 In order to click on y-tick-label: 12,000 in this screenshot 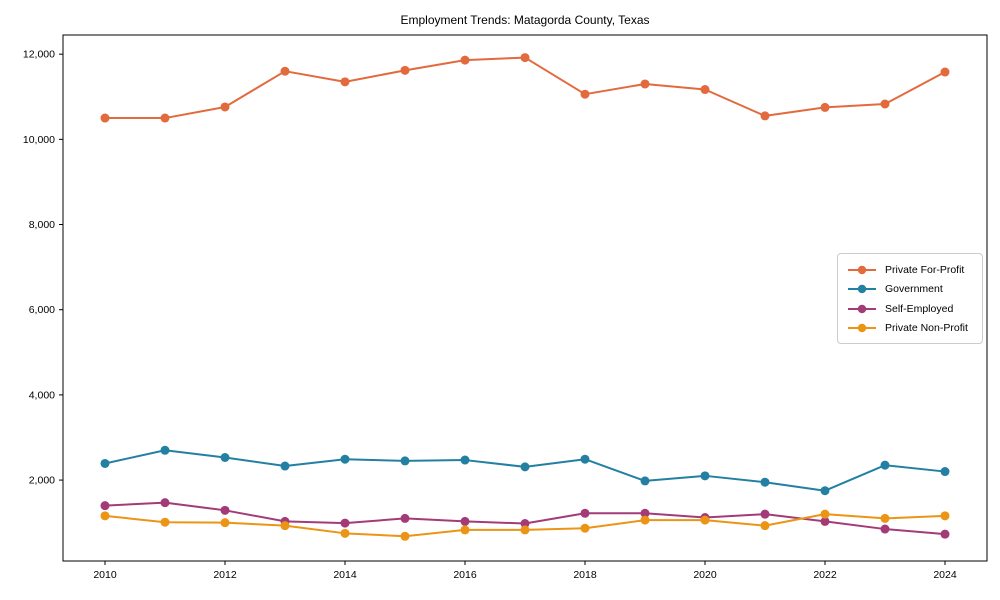, I will do `click(39, 55)`.